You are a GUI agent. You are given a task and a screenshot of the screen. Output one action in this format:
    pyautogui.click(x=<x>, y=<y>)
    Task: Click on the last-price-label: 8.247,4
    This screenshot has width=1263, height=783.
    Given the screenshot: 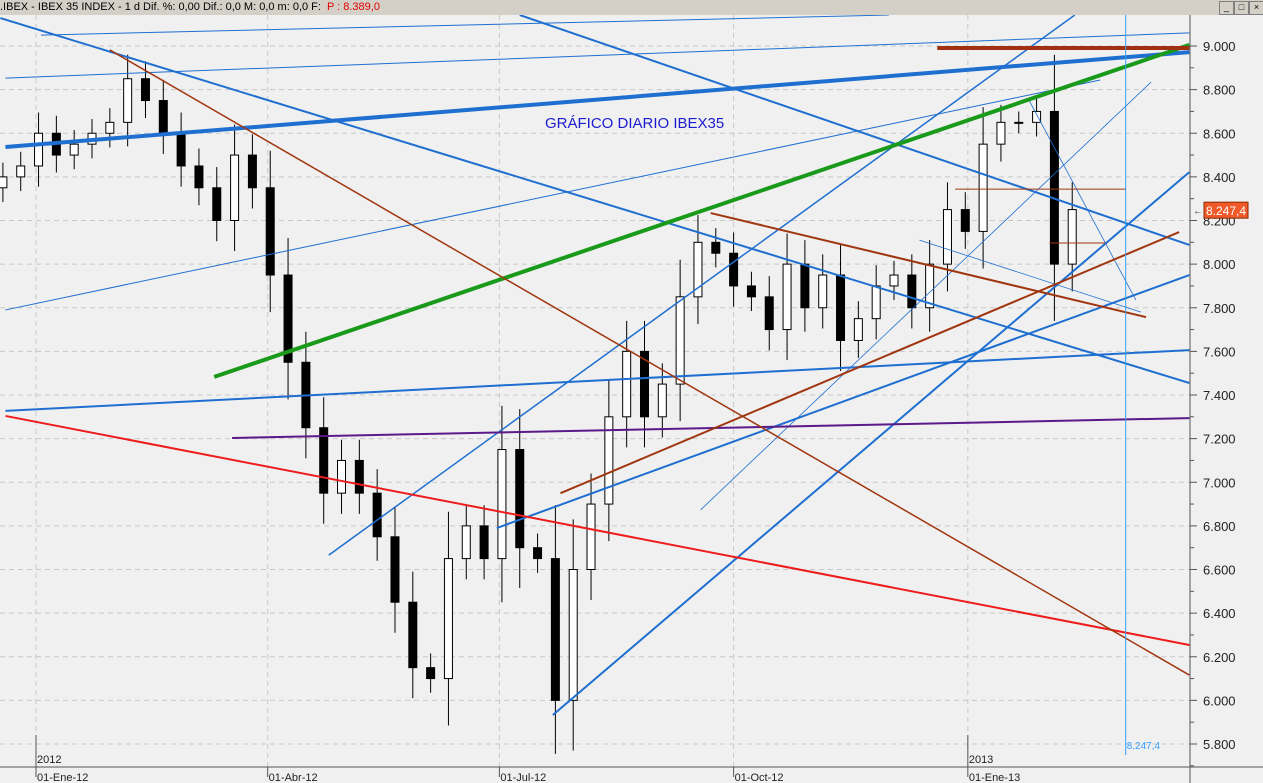 What is the action you would take?
    pyautogui.click(x=1226, y=211)
    